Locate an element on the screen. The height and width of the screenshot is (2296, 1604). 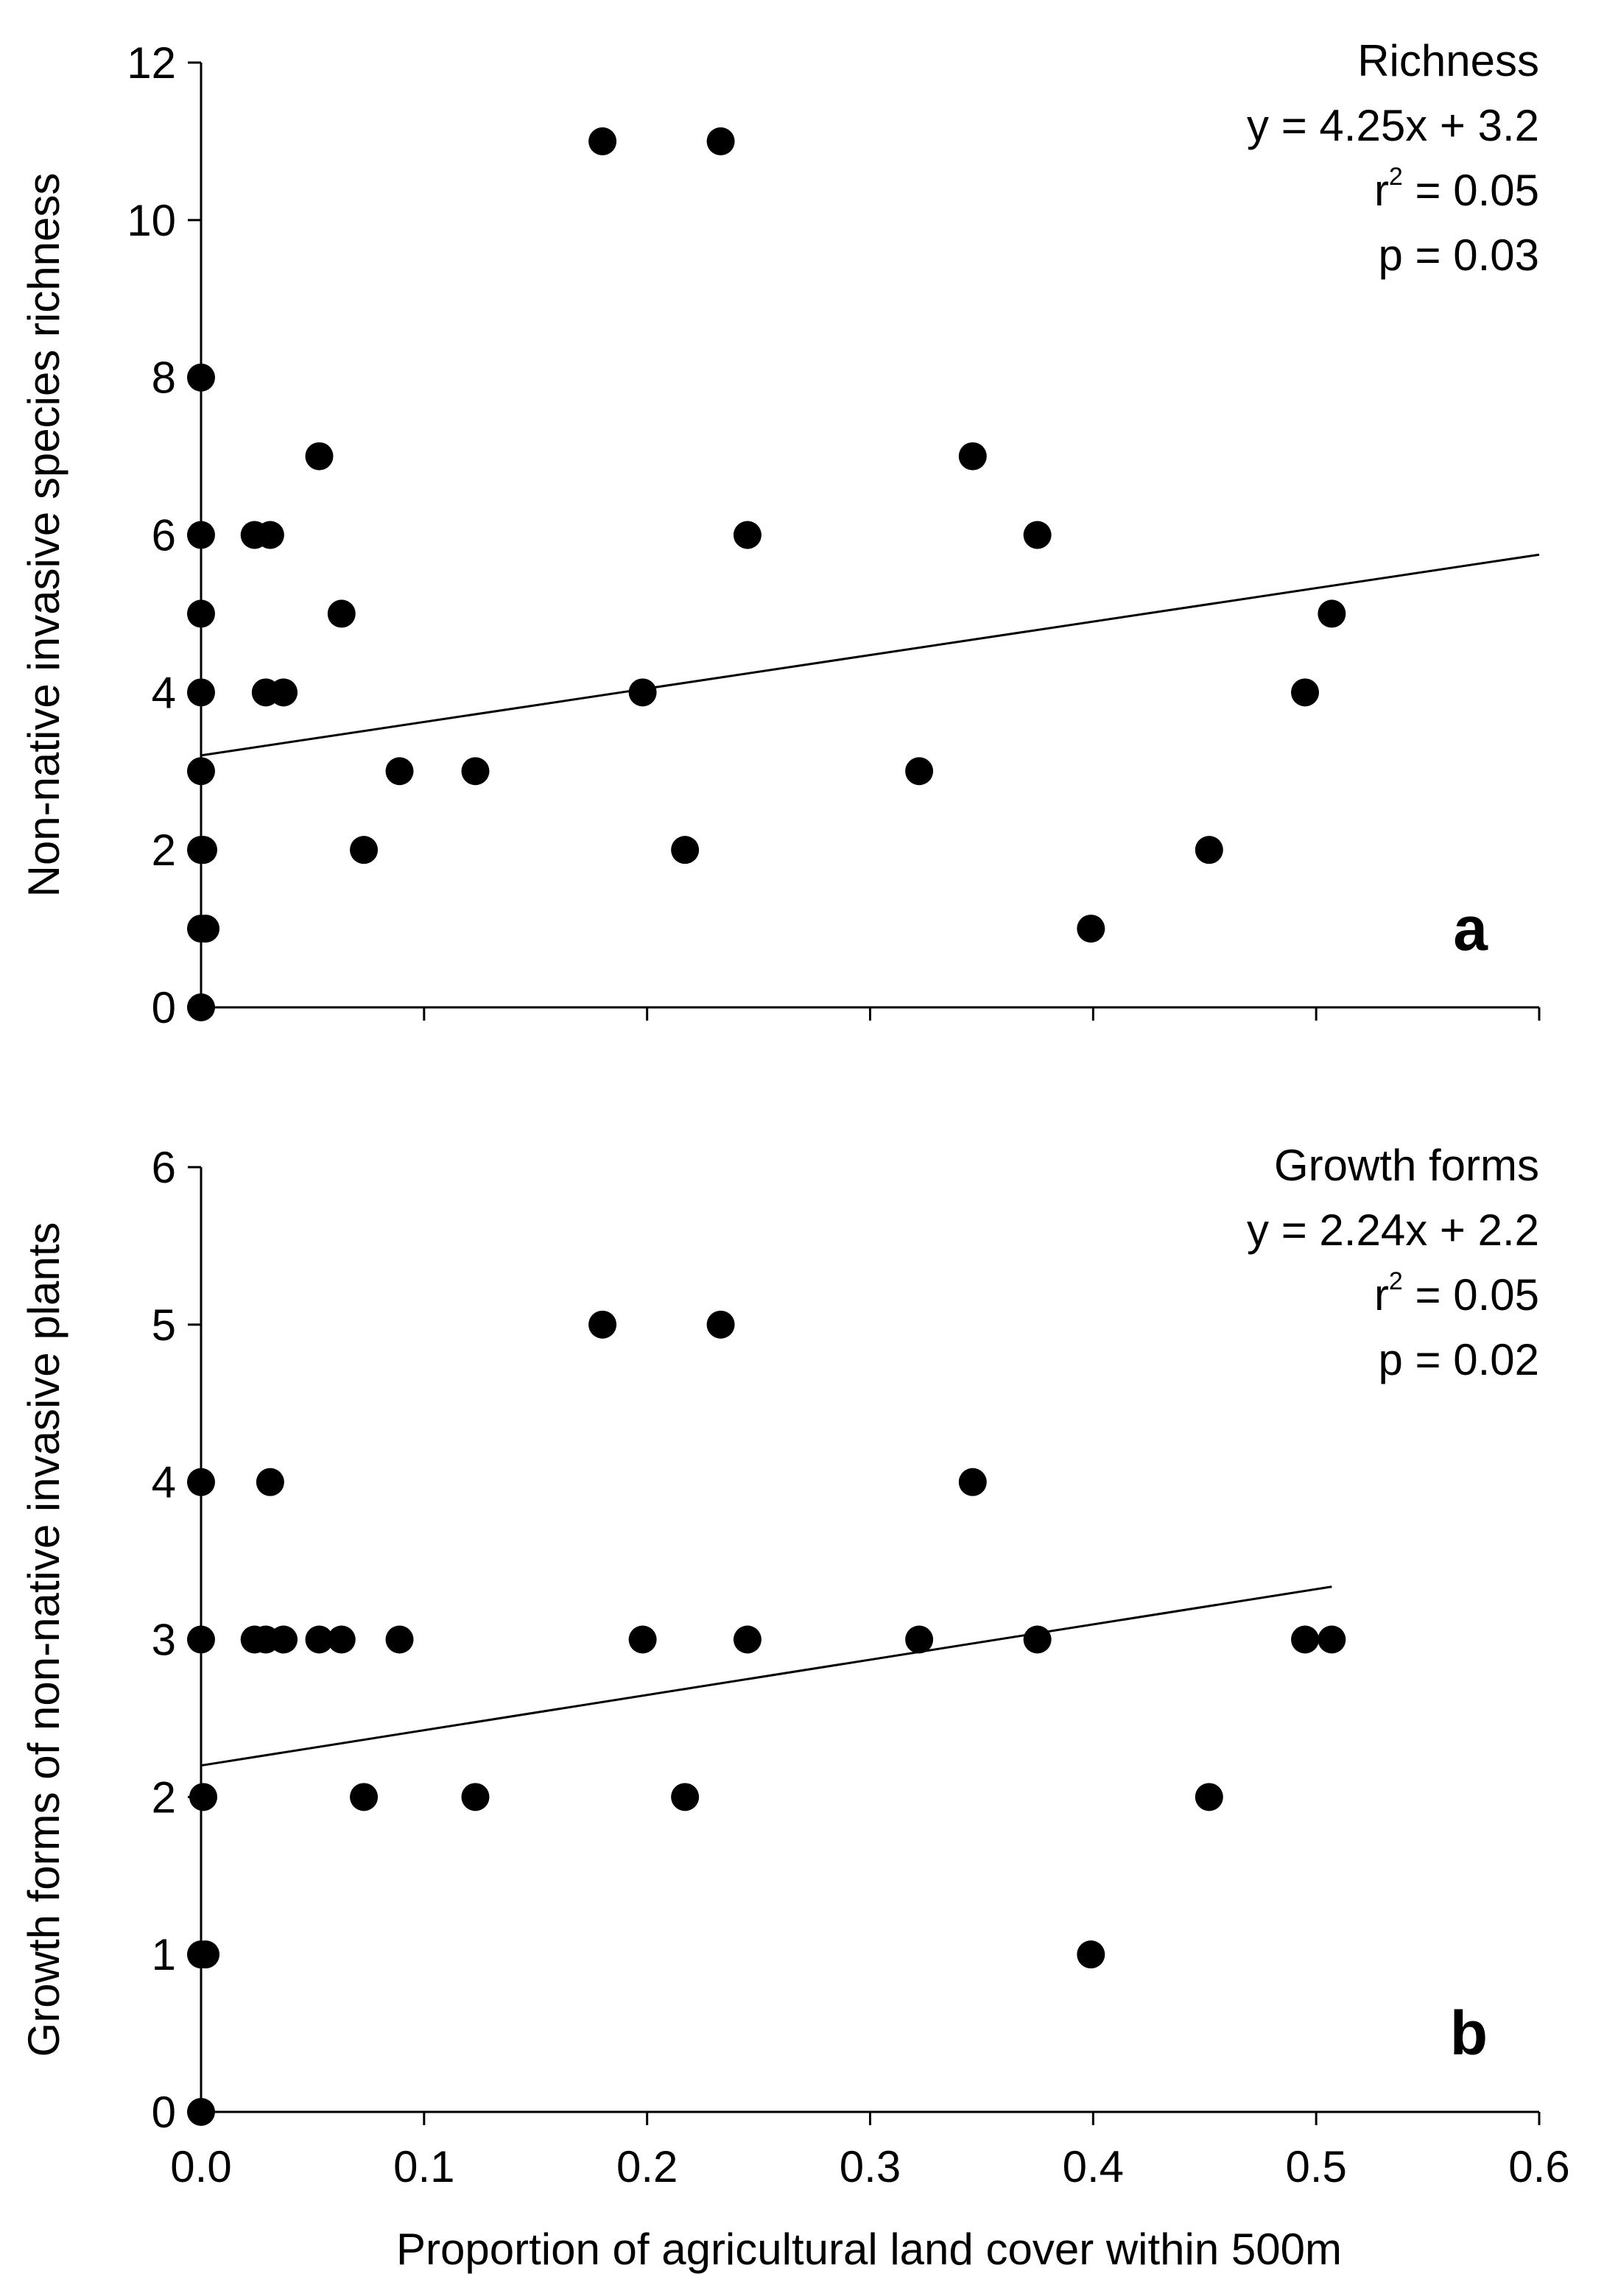
x-tick-label: 0.6 is located at coordinates (1539, 2166).